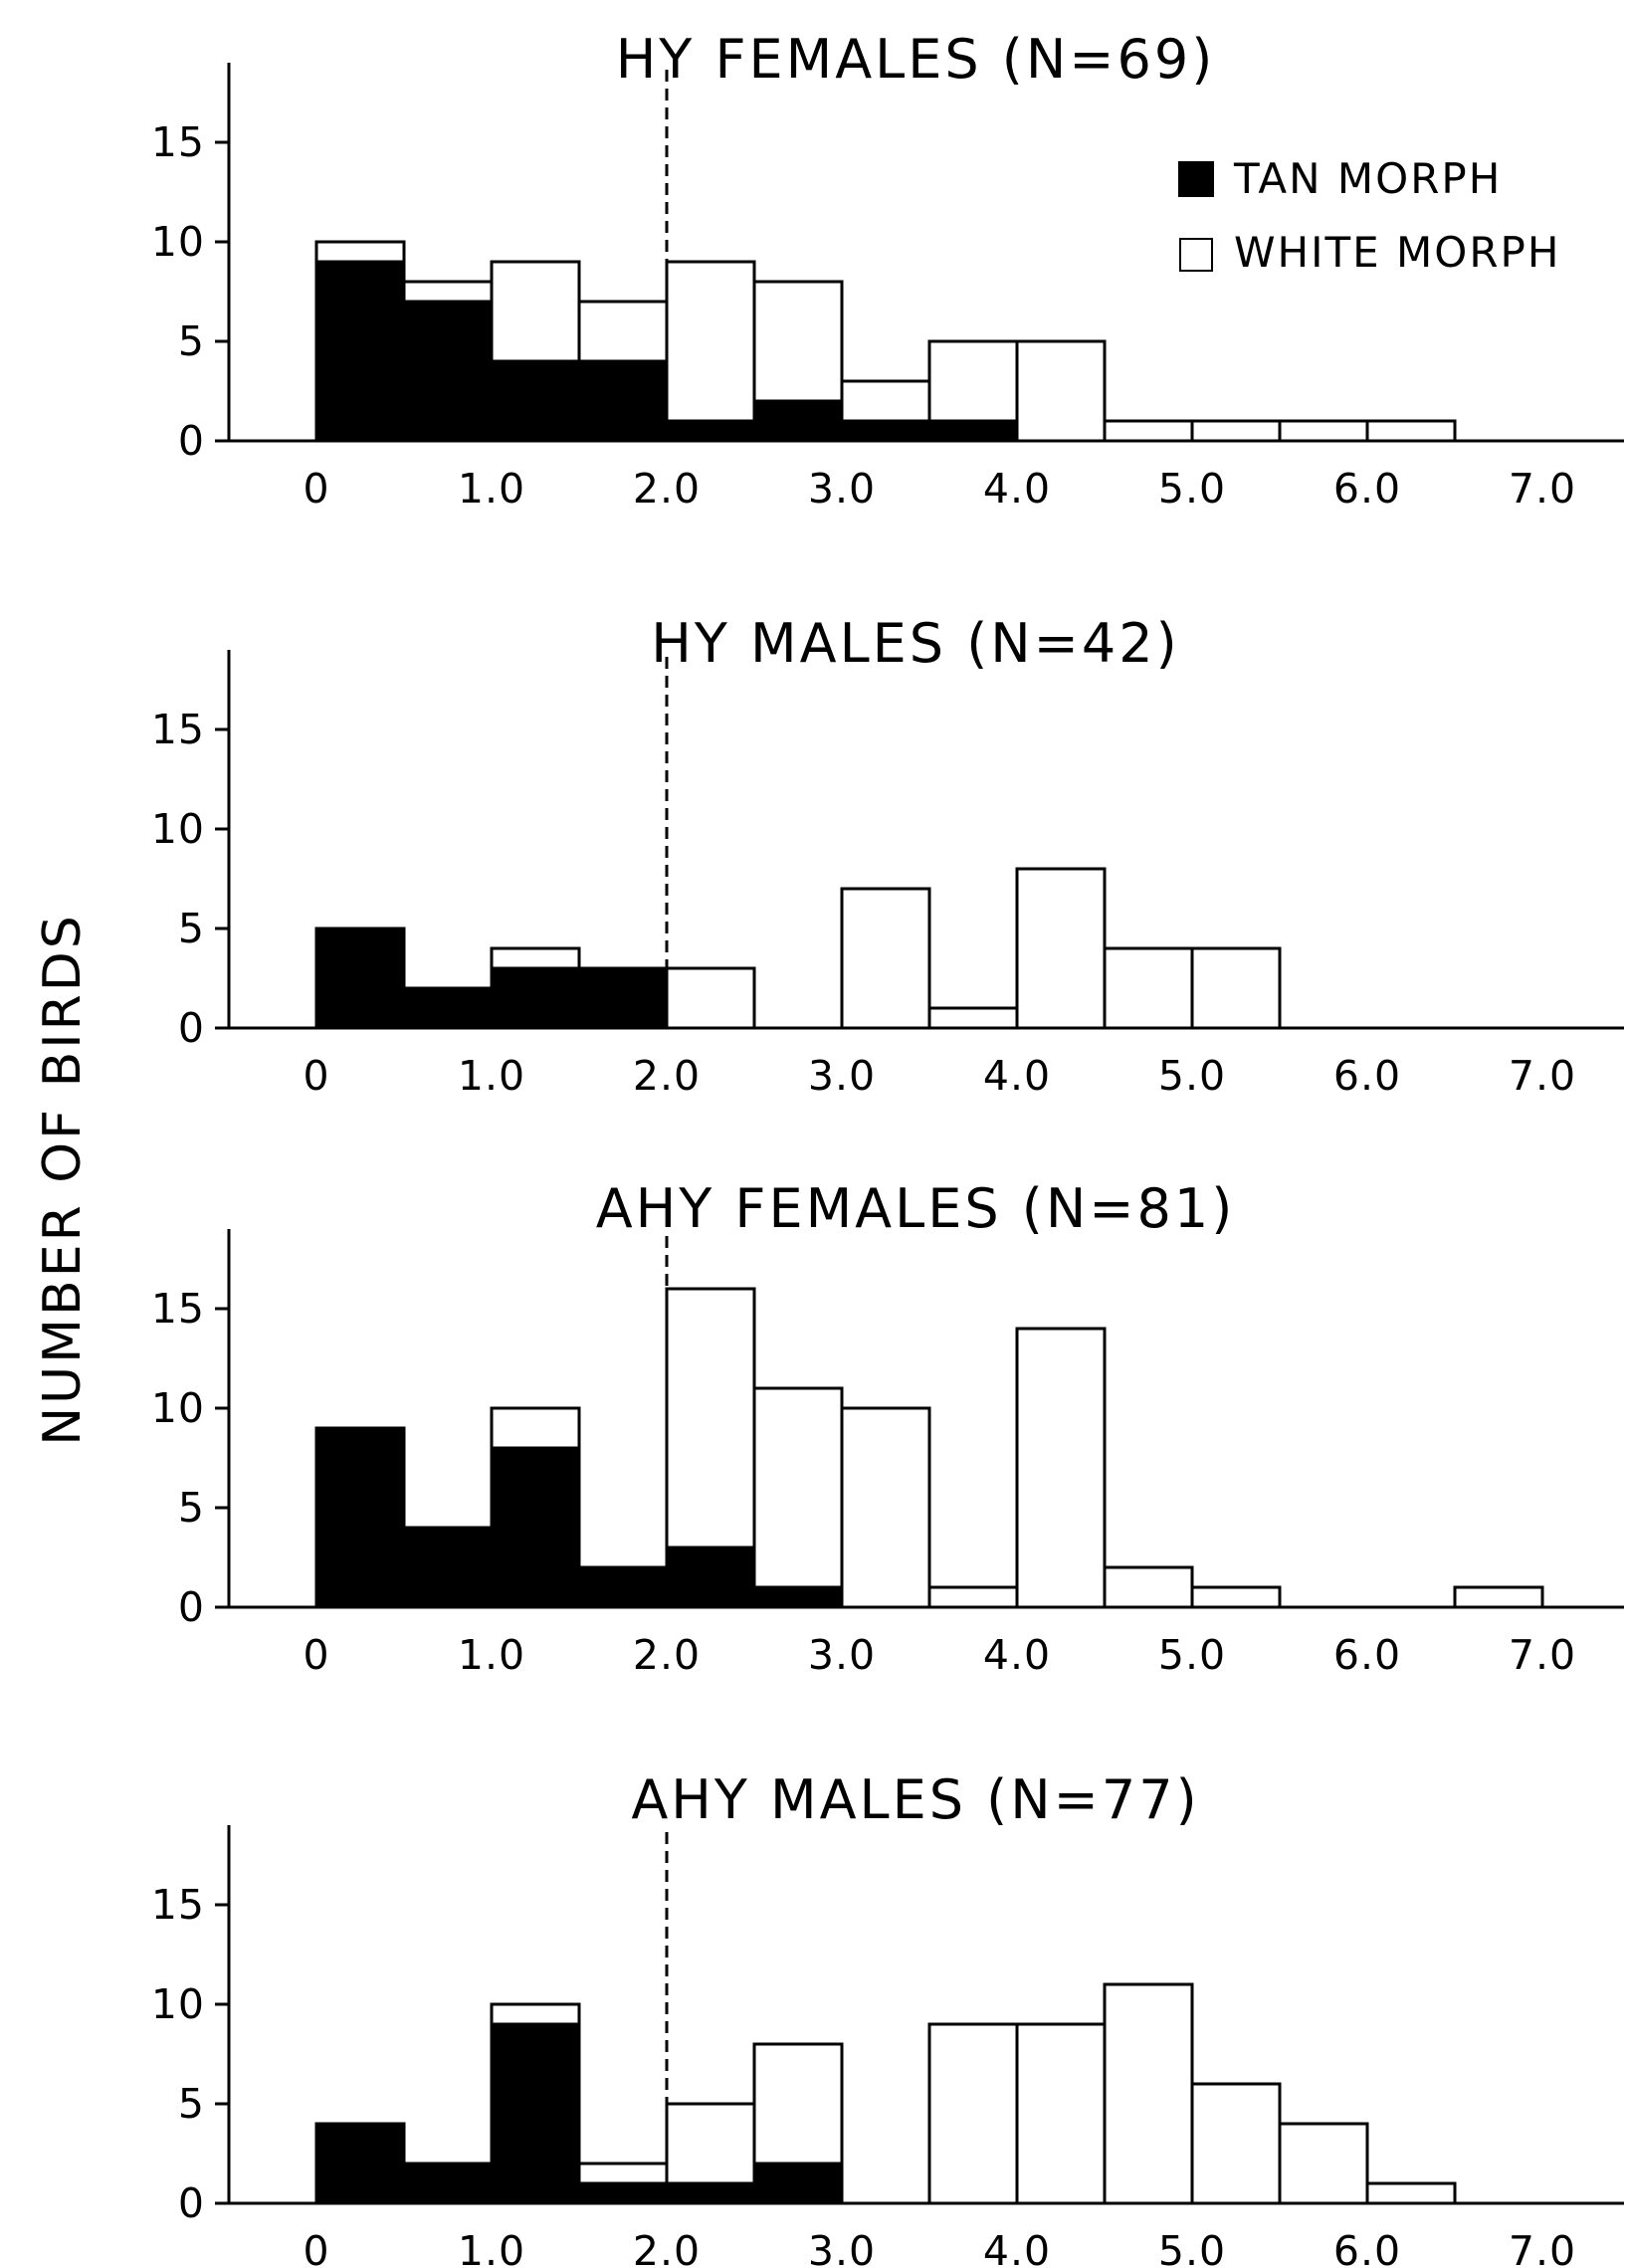 This screenshot has width=1627, height=2268. Describe the element at coordinates (1367, 178) in the screenshot. I see `legend-label-tan: TAN MORPH` at that location.